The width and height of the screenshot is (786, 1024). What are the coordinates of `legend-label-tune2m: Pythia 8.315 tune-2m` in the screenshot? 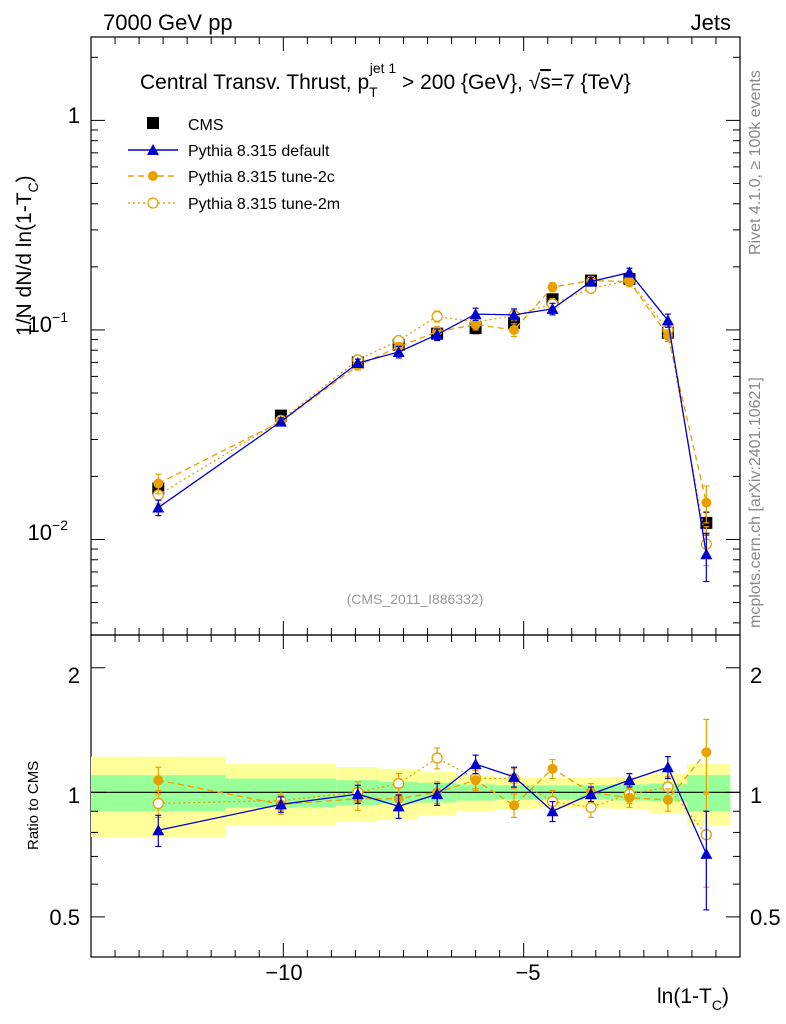 It's located at (264, 204).